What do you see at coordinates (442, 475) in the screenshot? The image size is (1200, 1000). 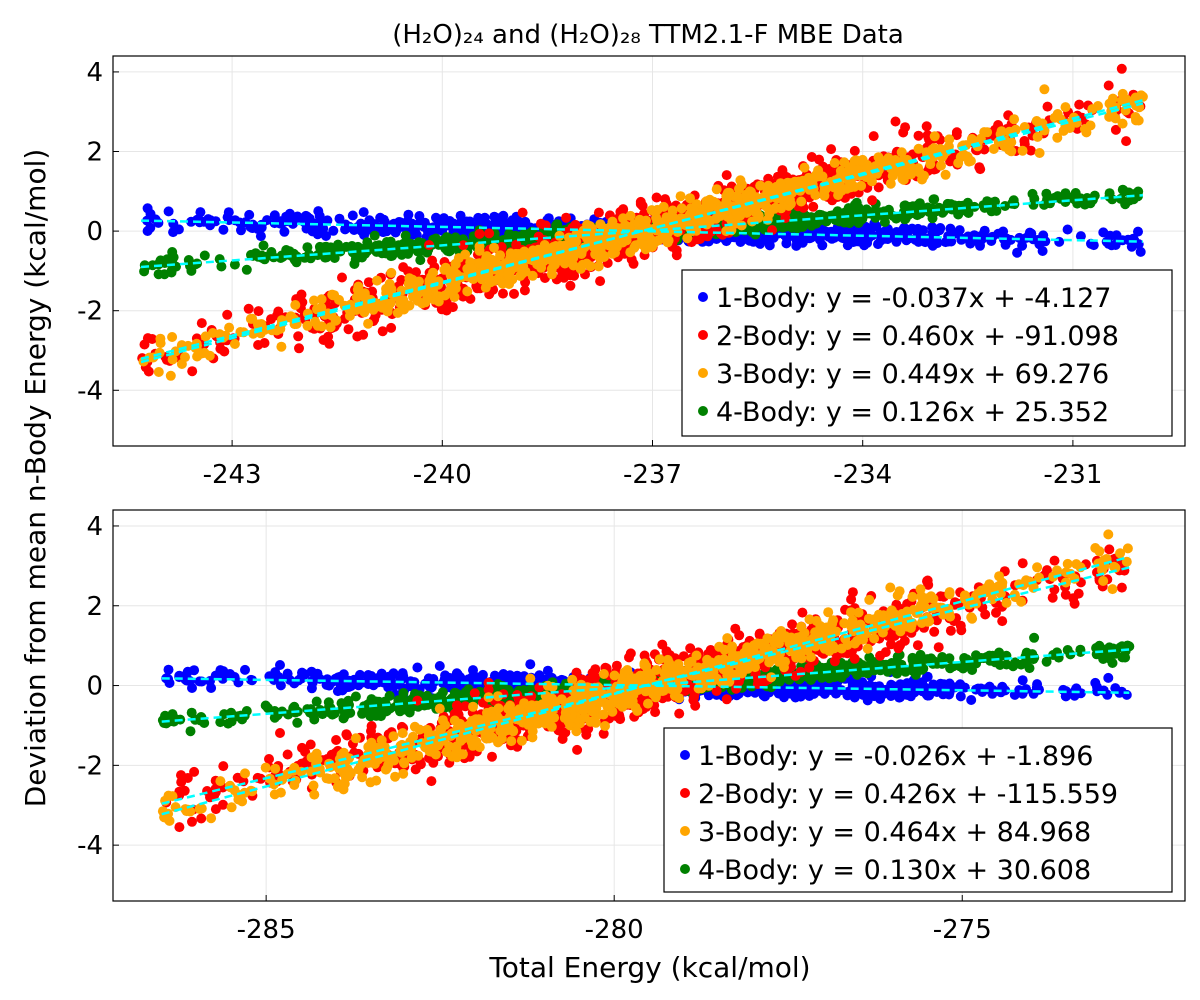 I see `x-tick-label: -240` at bounding box center [442, 475].